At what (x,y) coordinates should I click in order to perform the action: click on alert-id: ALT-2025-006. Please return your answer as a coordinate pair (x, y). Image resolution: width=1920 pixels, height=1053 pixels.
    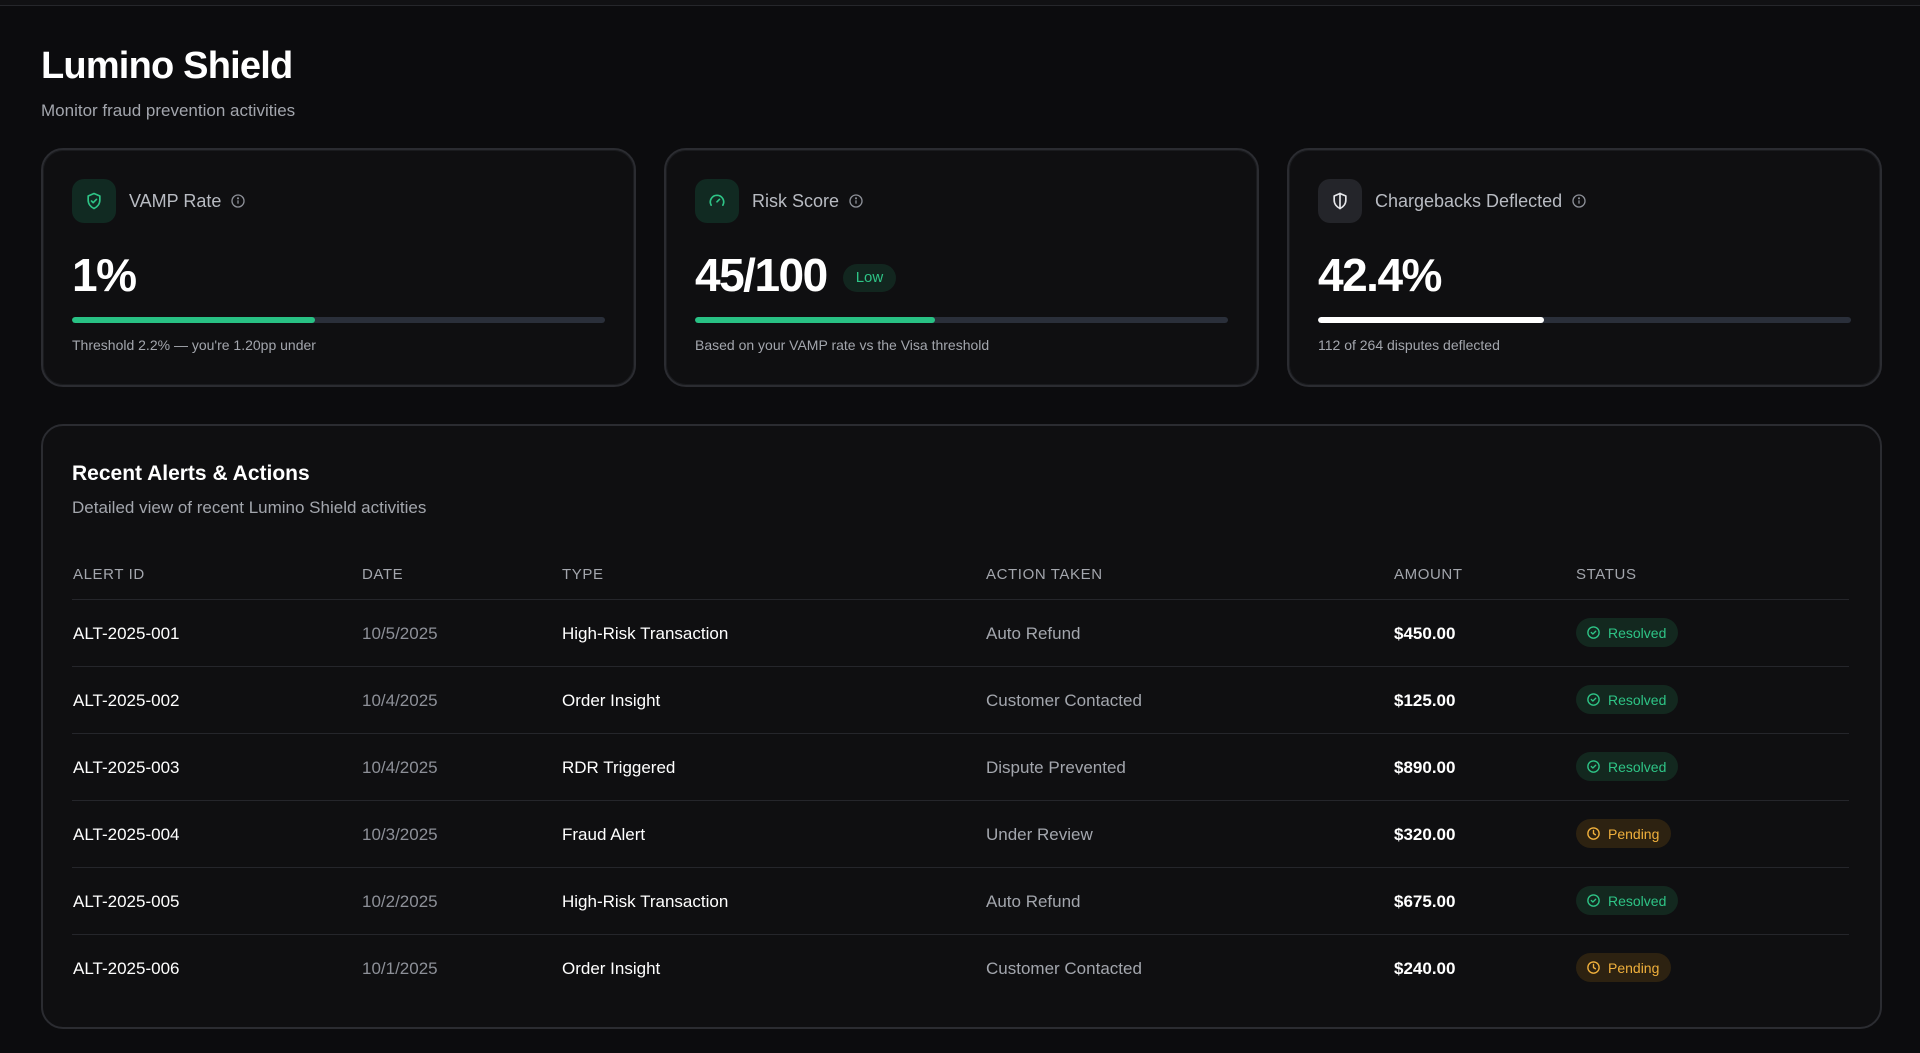
    Looking at the image, I should click on (126, 968).